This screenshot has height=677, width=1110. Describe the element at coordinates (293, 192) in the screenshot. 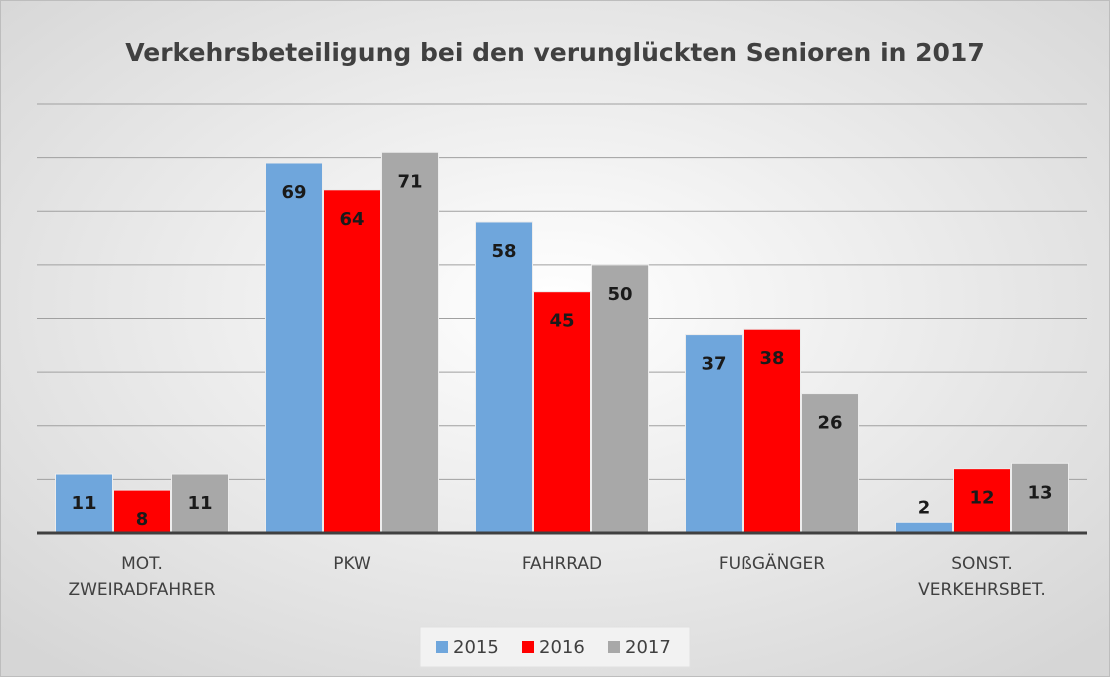

I see `data-label: 69` at that location.